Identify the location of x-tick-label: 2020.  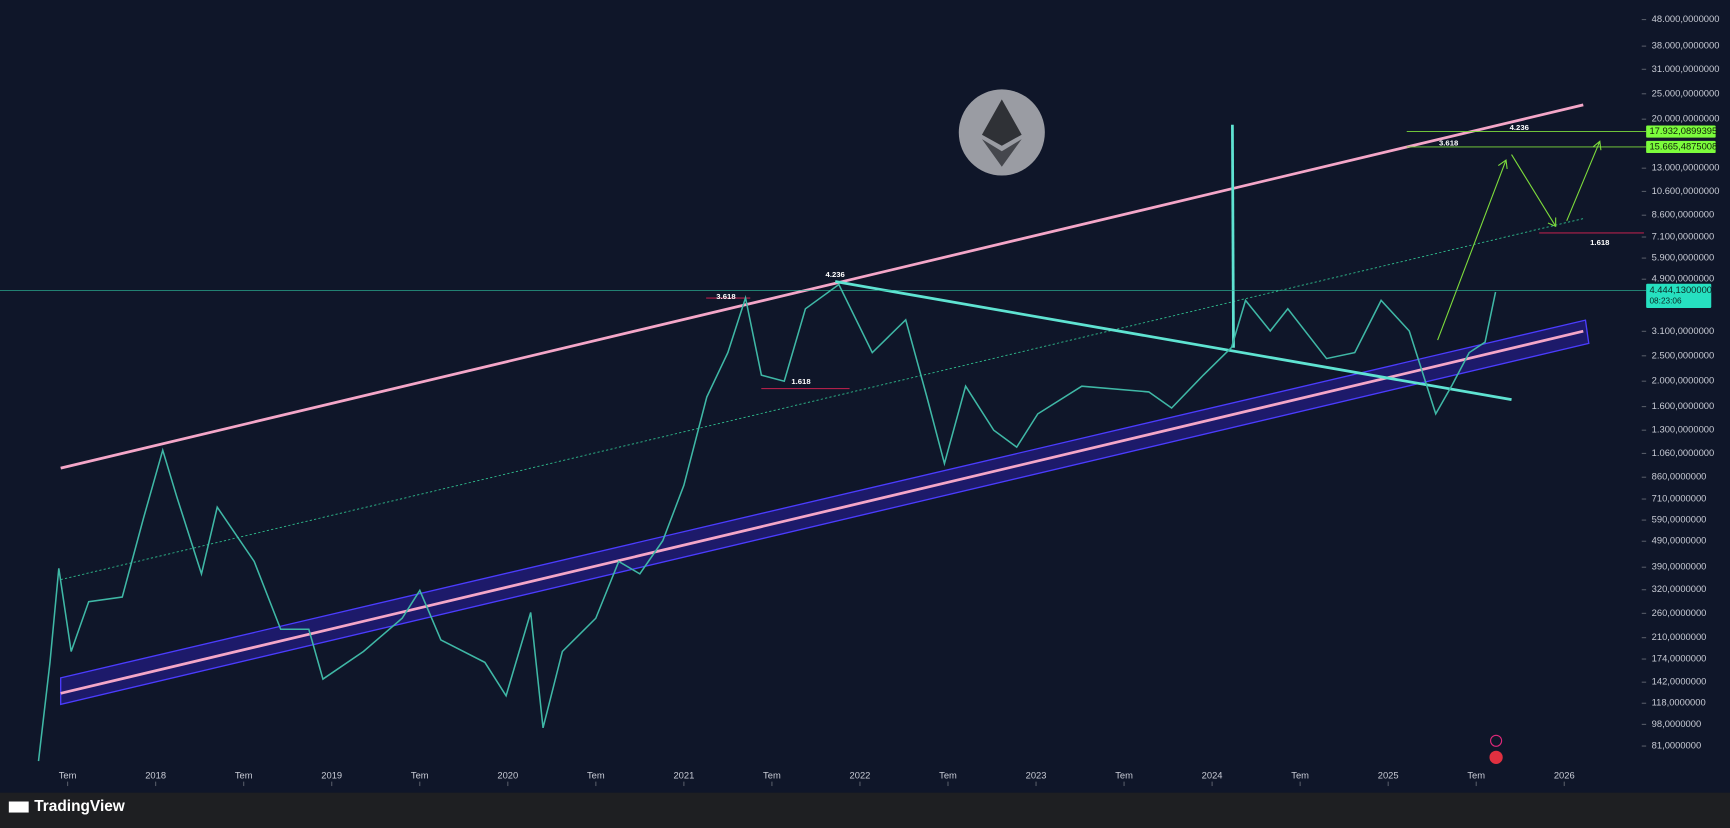
(507, 776).